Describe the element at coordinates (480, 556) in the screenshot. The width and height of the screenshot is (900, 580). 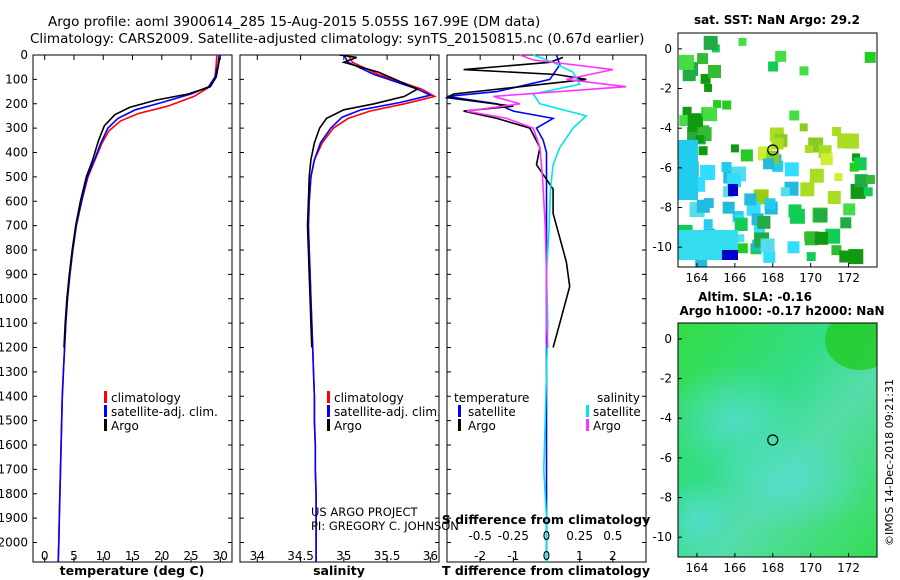
I see `x-tick-label: -2` at that location.